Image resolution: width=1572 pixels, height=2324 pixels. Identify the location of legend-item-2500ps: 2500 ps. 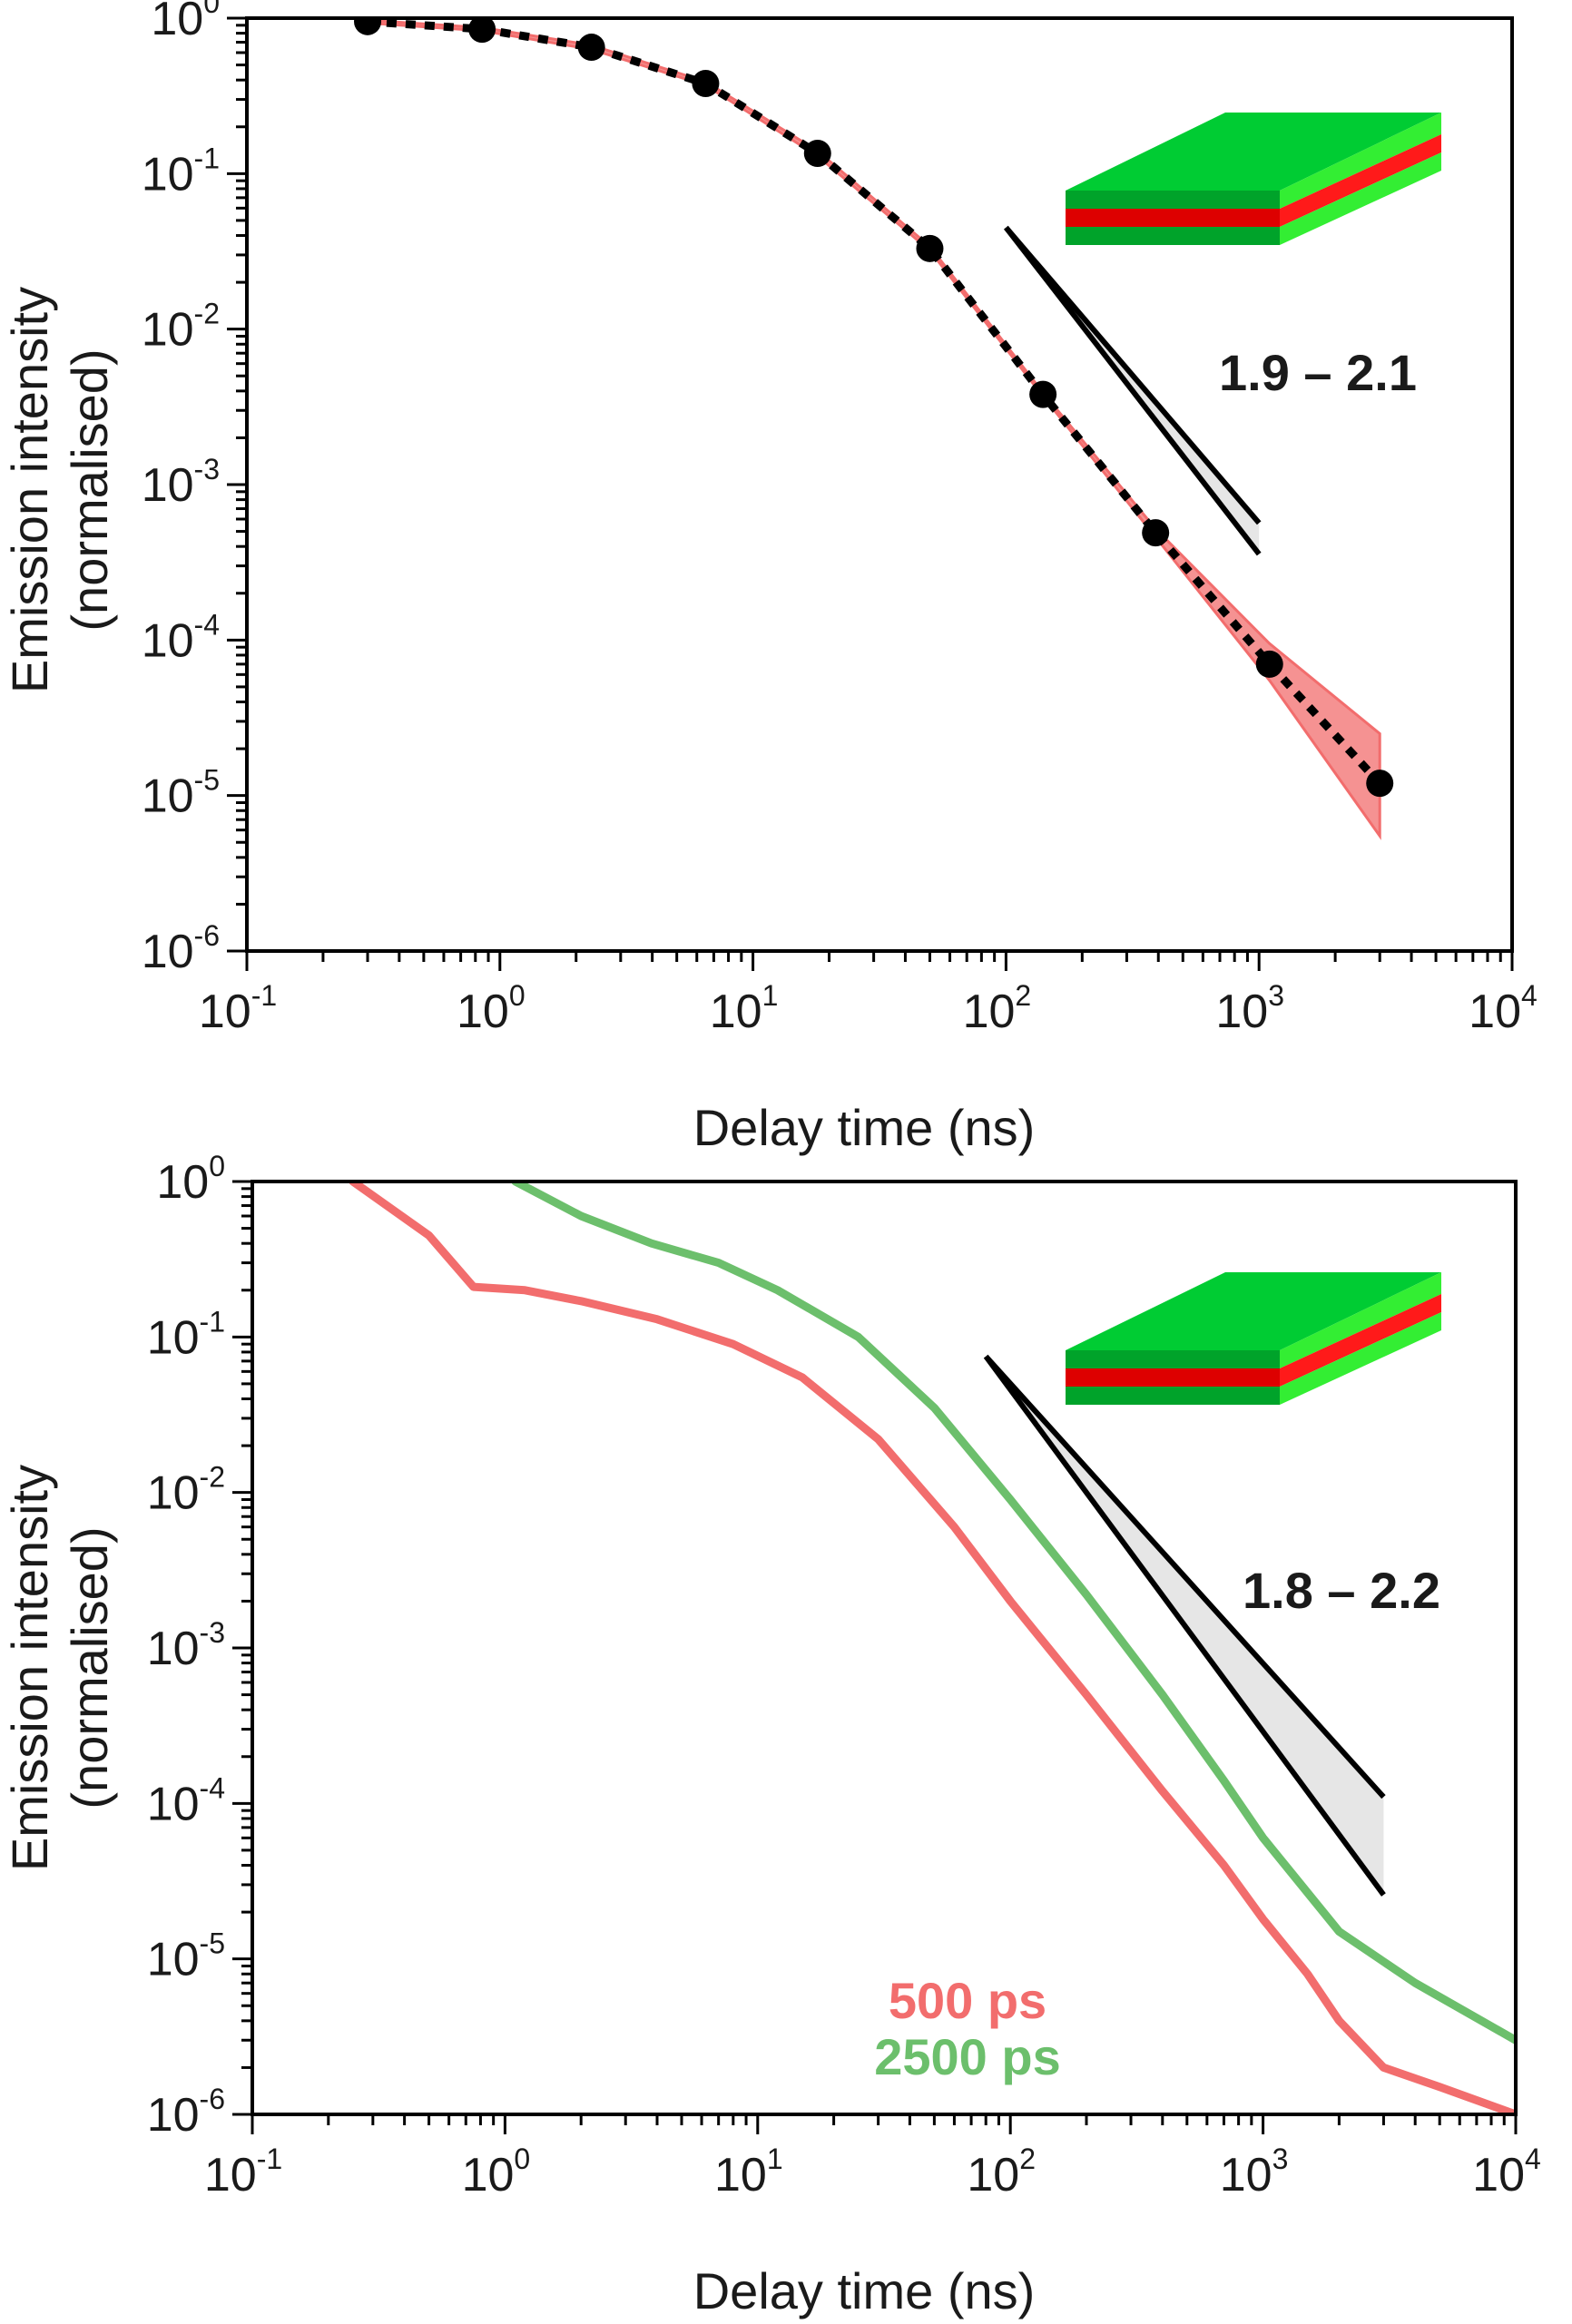
(967, 2056).